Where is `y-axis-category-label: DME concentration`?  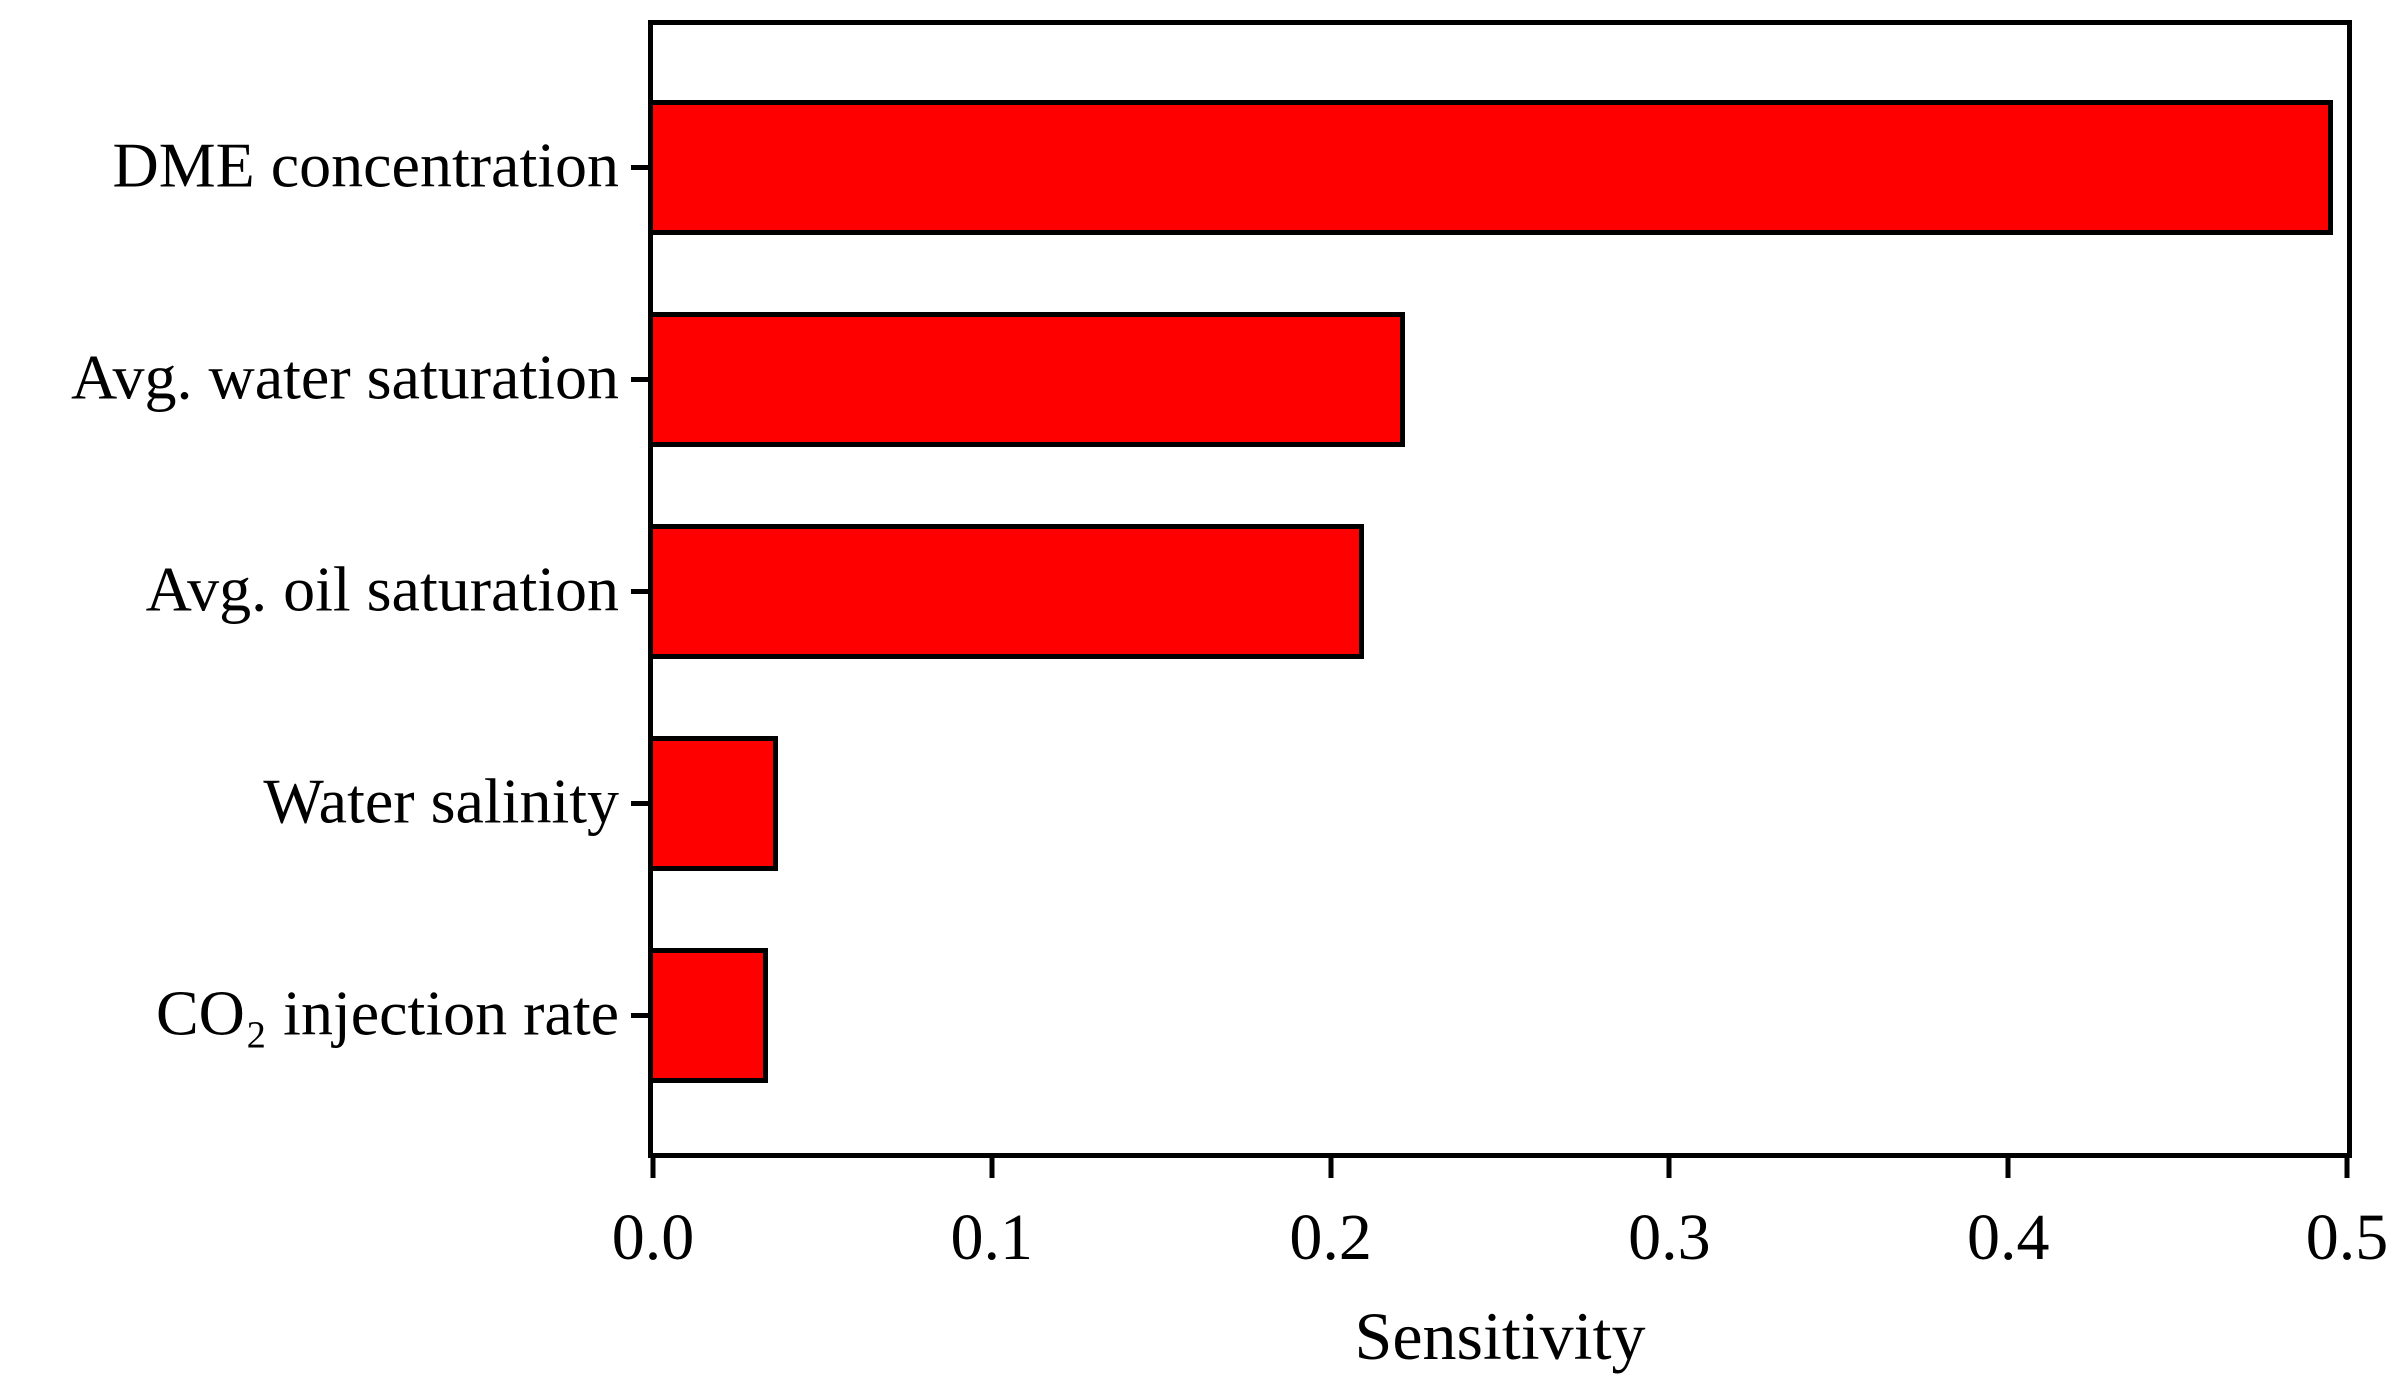
y-axis-category-label: DME concentration is located at coordinates (366, 165).